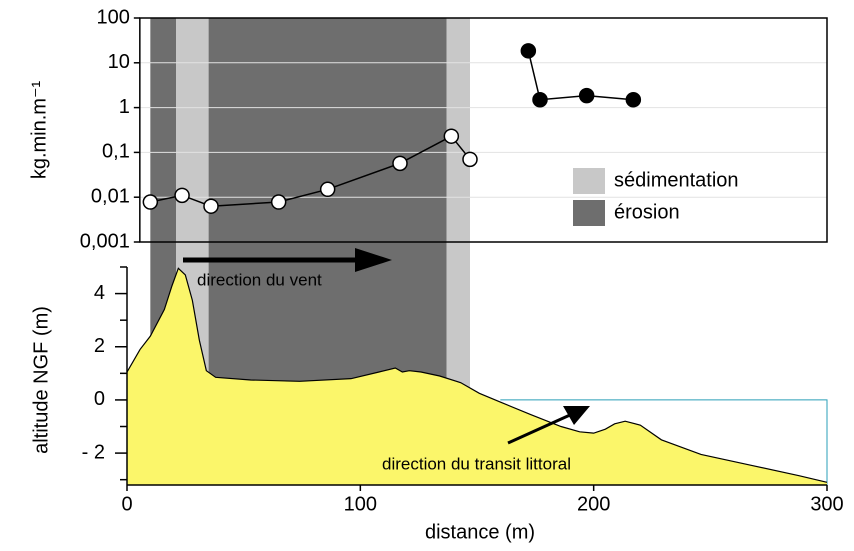 The image size is (854, 551). I want to click on transit-arrow-head, so click(576, 415).